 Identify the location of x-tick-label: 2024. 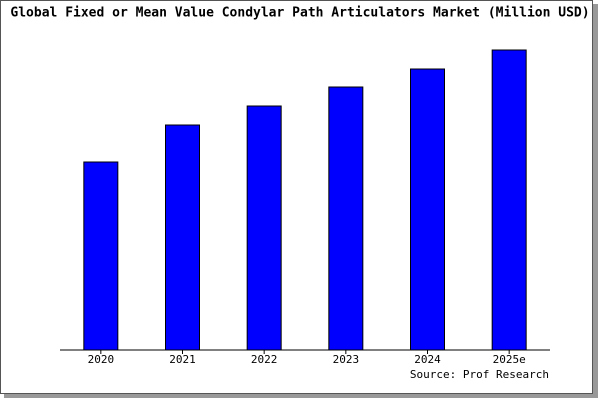
(427, 359).